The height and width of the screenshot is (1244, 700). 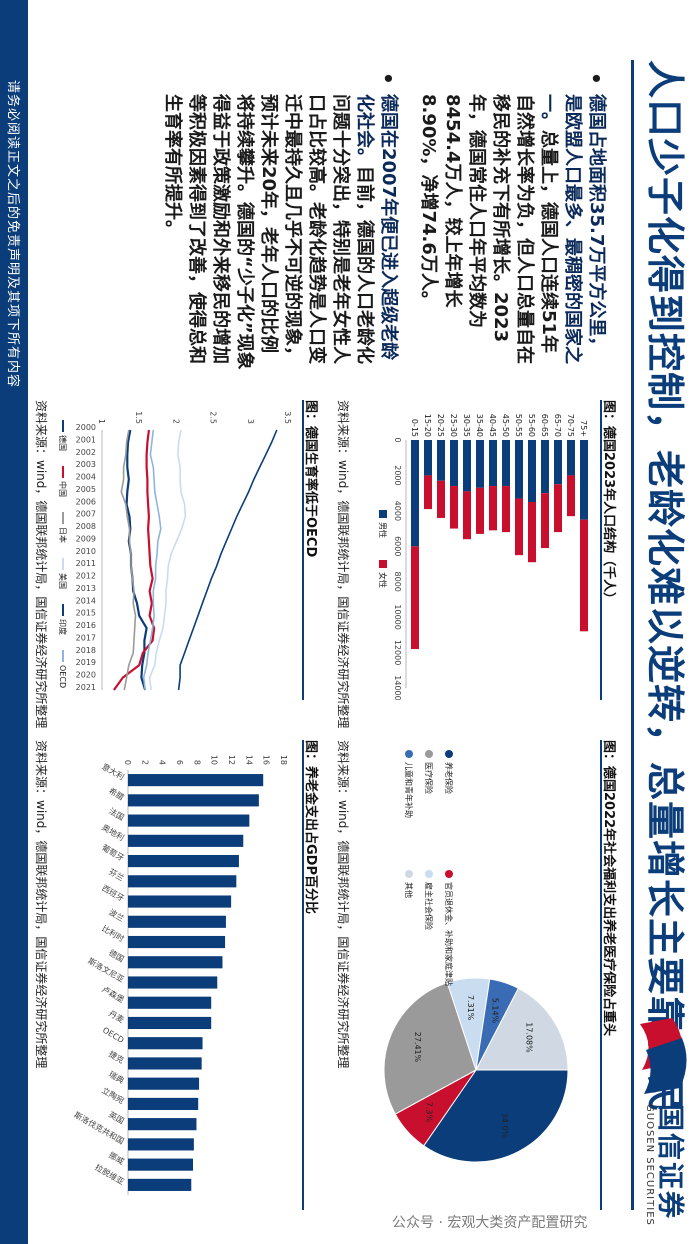 What do you see at coordinates (343, 904) in the screenshot?
I see `fig3-source: 资料来源：wind，德国联邦统计局，国信证券经济研究所整理` at bounding box center [343, 904].